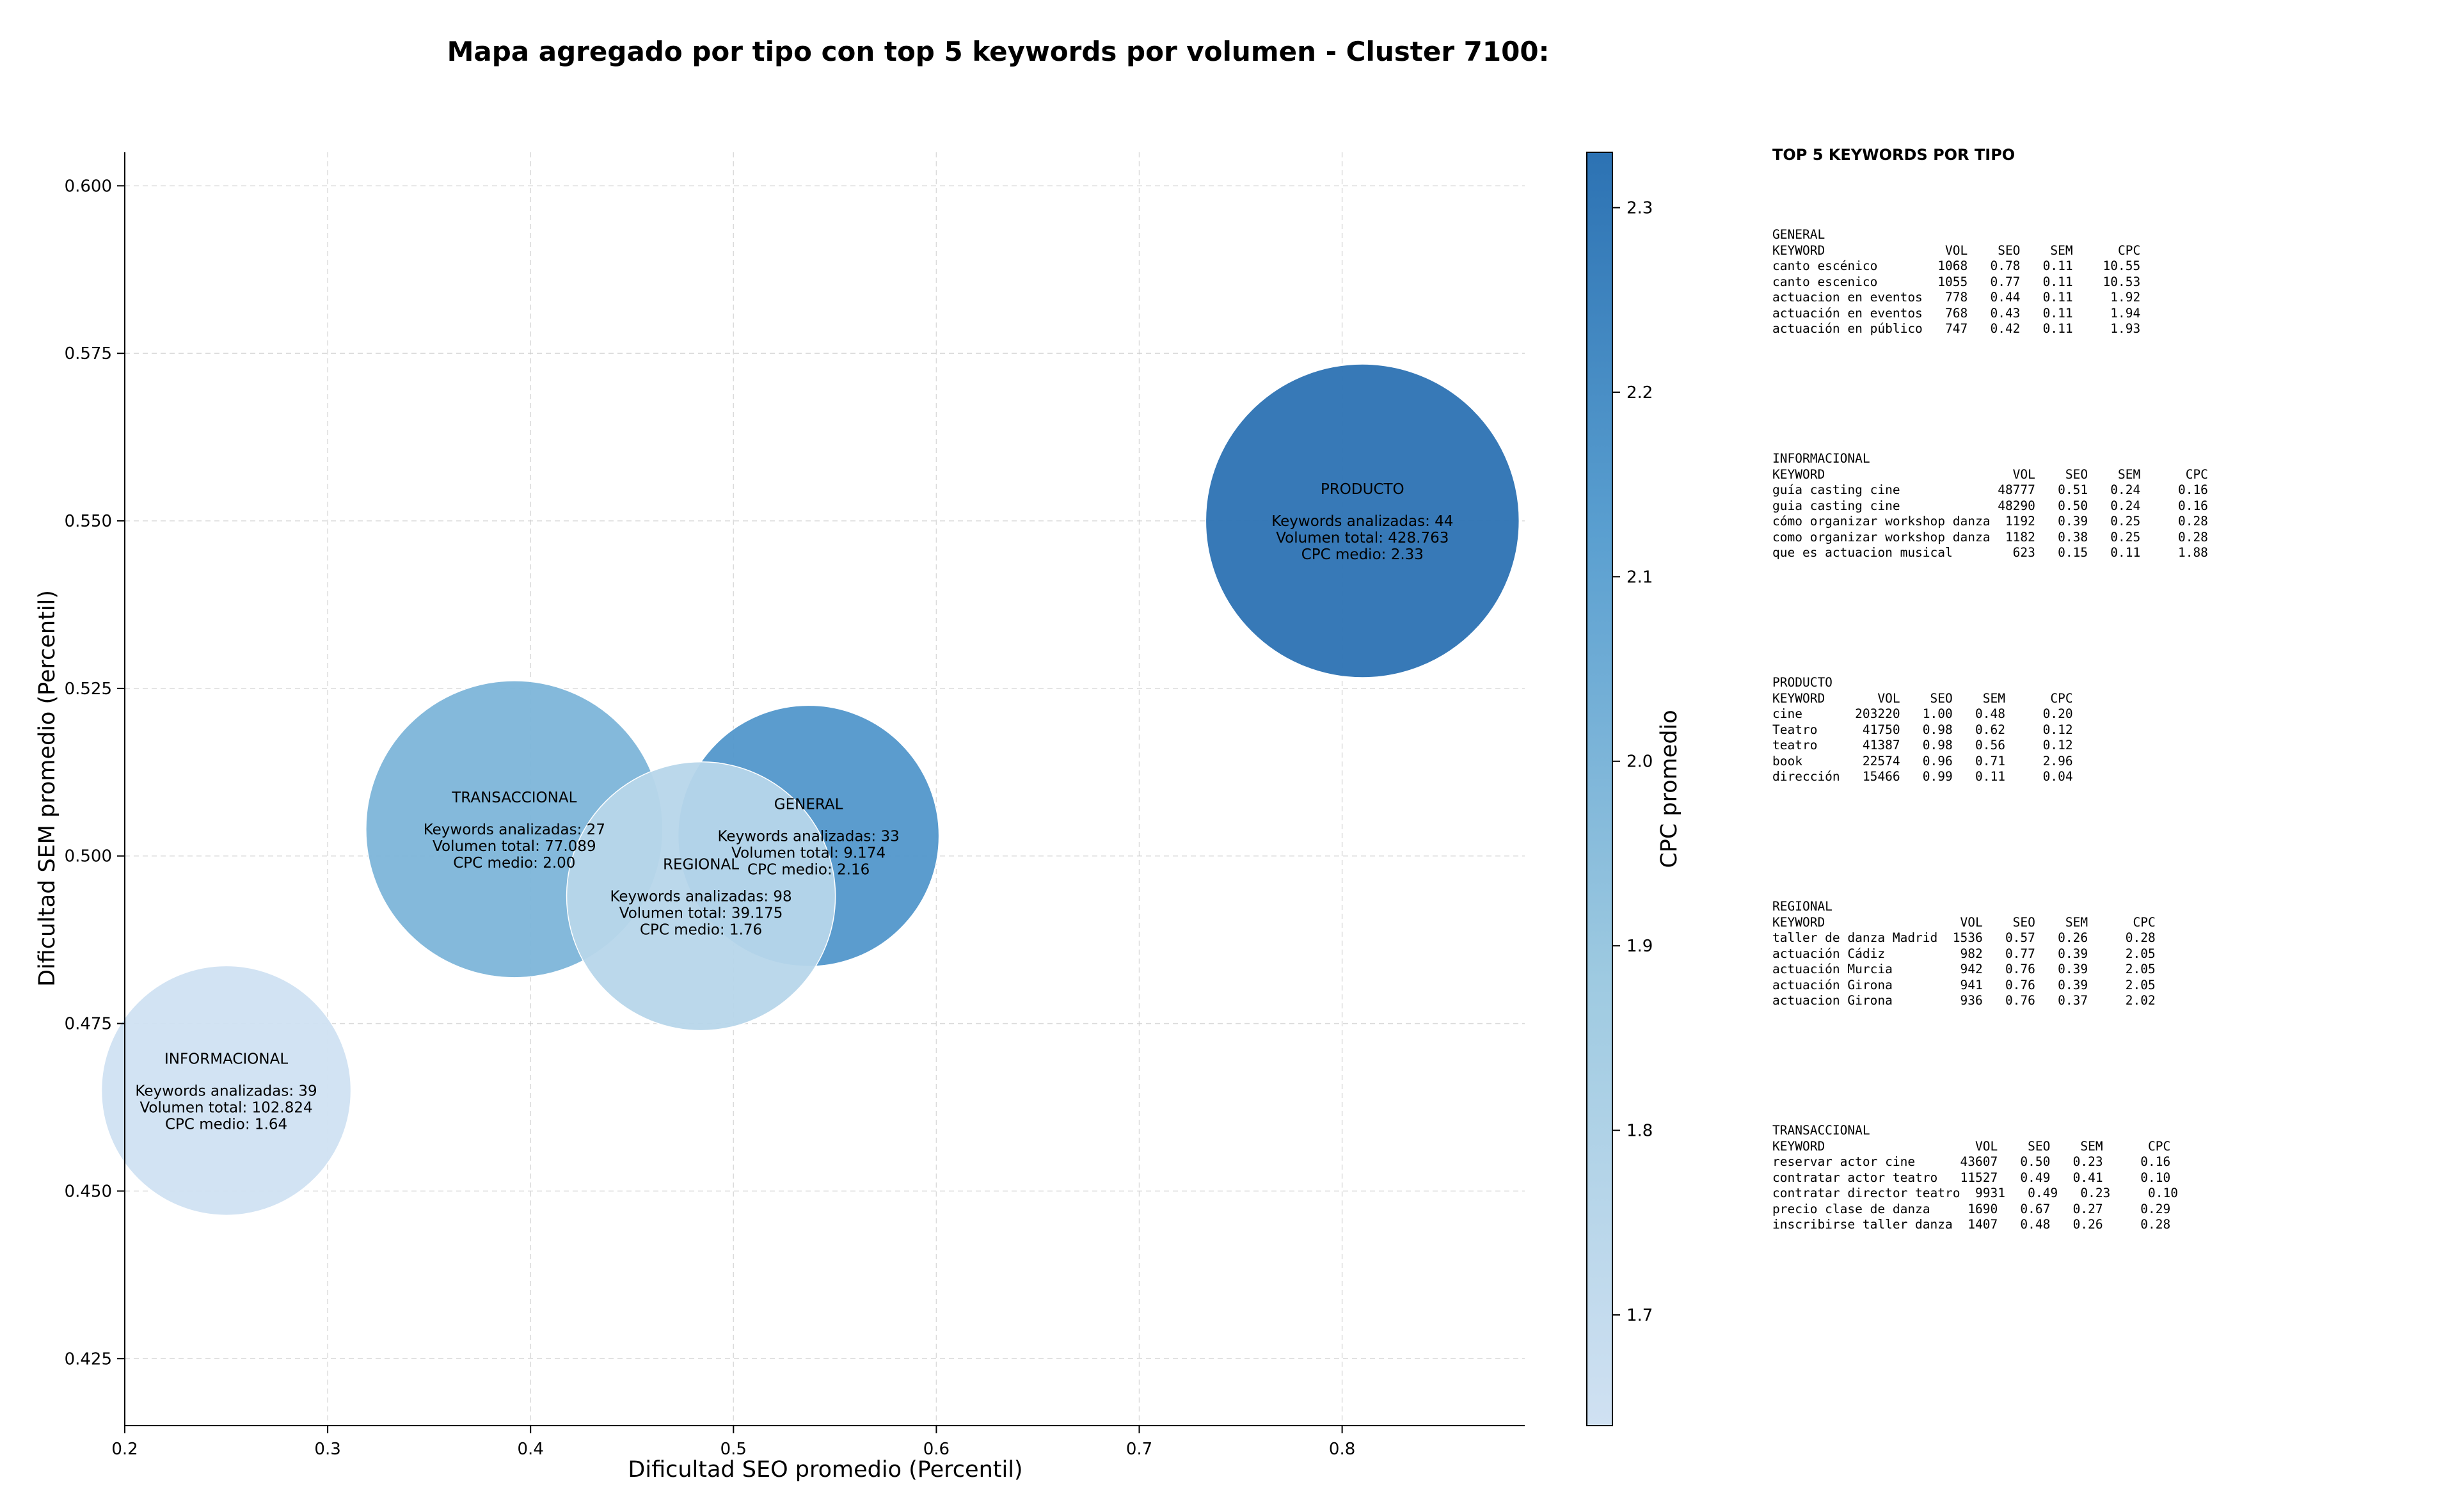  I want to click on colorbar-tick-label: 1.9, so click(1639, 946).